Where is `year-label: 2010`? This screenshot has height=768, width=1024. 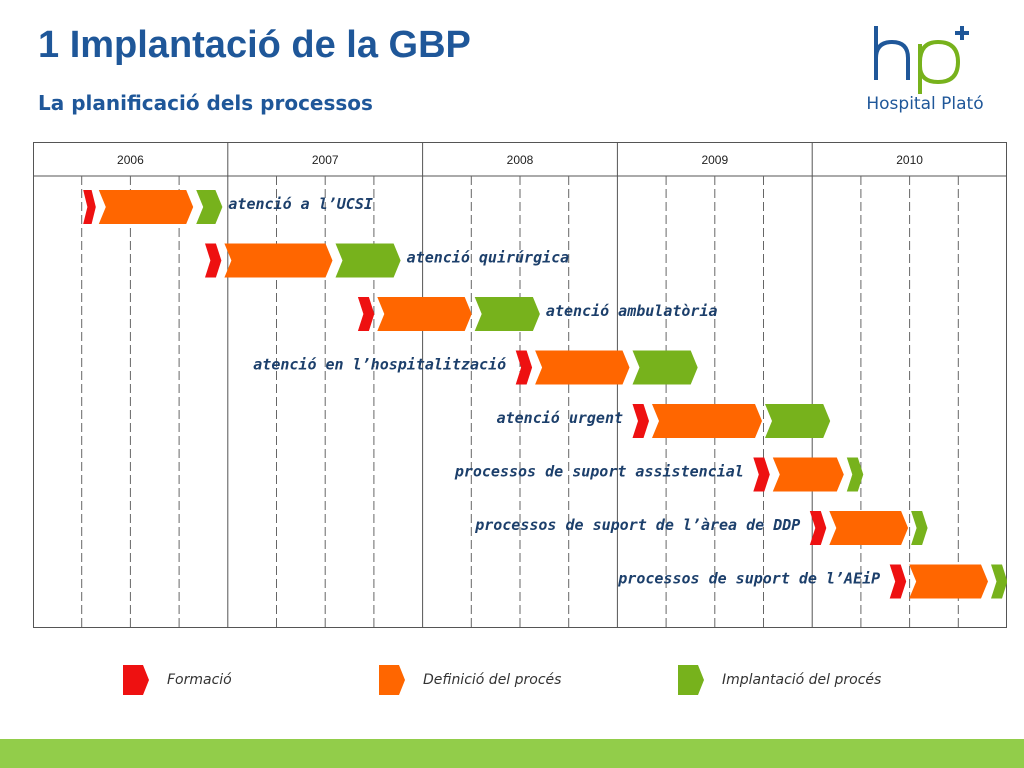
year-label: 2010 is located at coordinates (909, 160).